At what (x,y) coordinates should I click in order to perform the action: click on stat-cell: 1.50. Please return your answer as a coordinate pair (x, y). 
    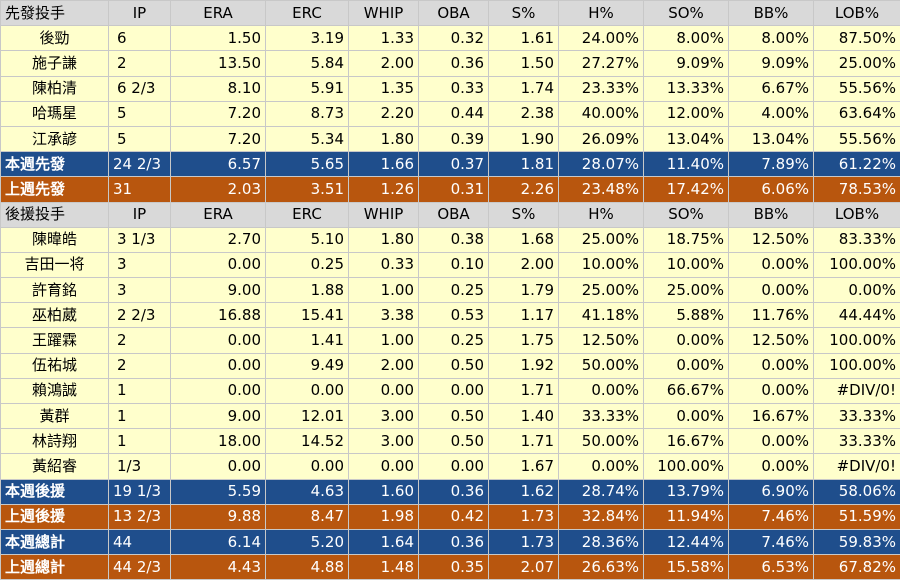
    Looking at the image, I should click on (523, 63).